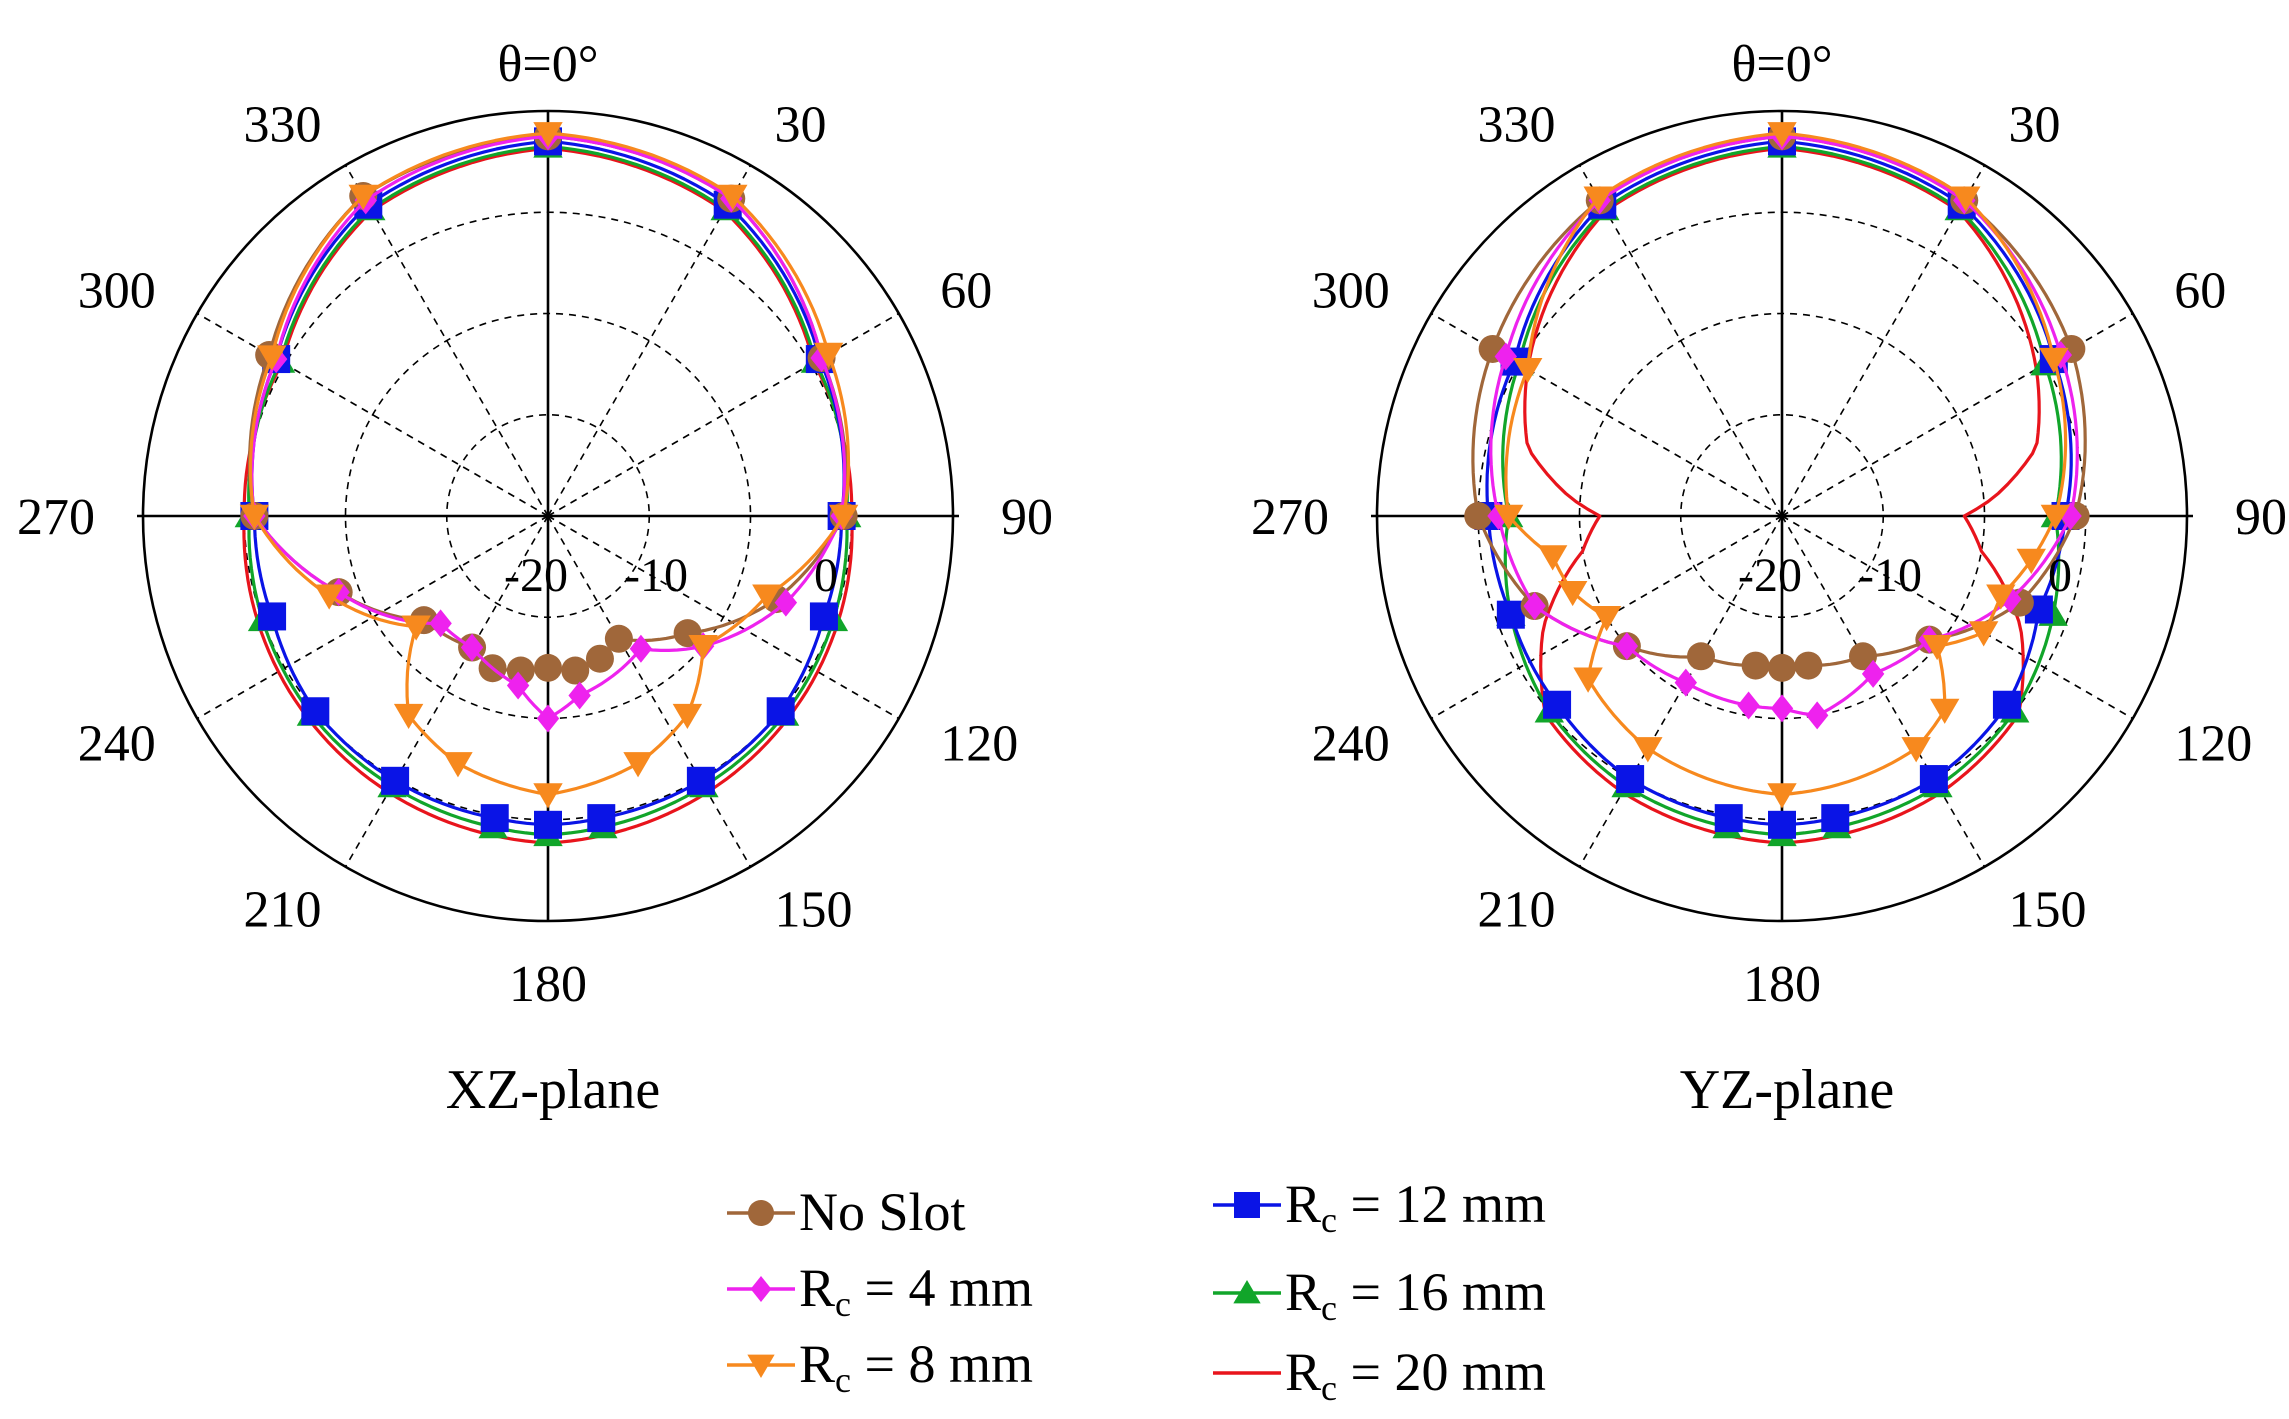 This screenshot has width=2289, height=1419. What do you see at coordinates (761, 1366) in the screenshot?
I see `legend-marker-rc8` at bounding box center [761, 1366].